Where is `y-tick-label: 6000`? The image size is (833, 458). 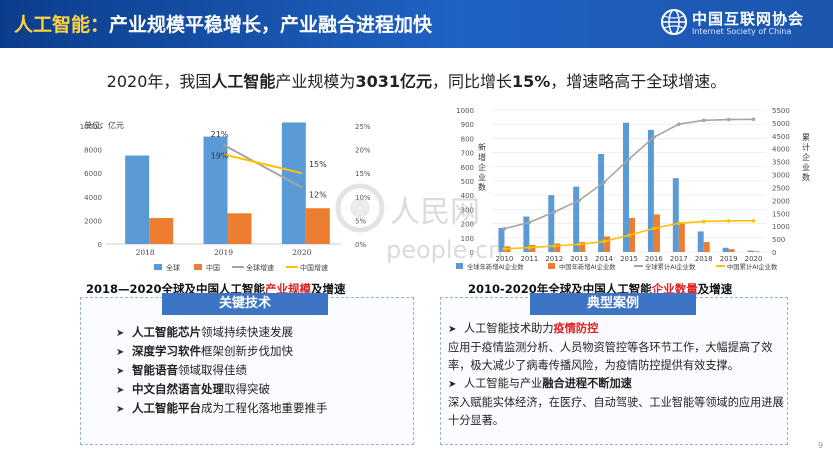 y-tick-label: 6000 is located at coordinates (93, 174).